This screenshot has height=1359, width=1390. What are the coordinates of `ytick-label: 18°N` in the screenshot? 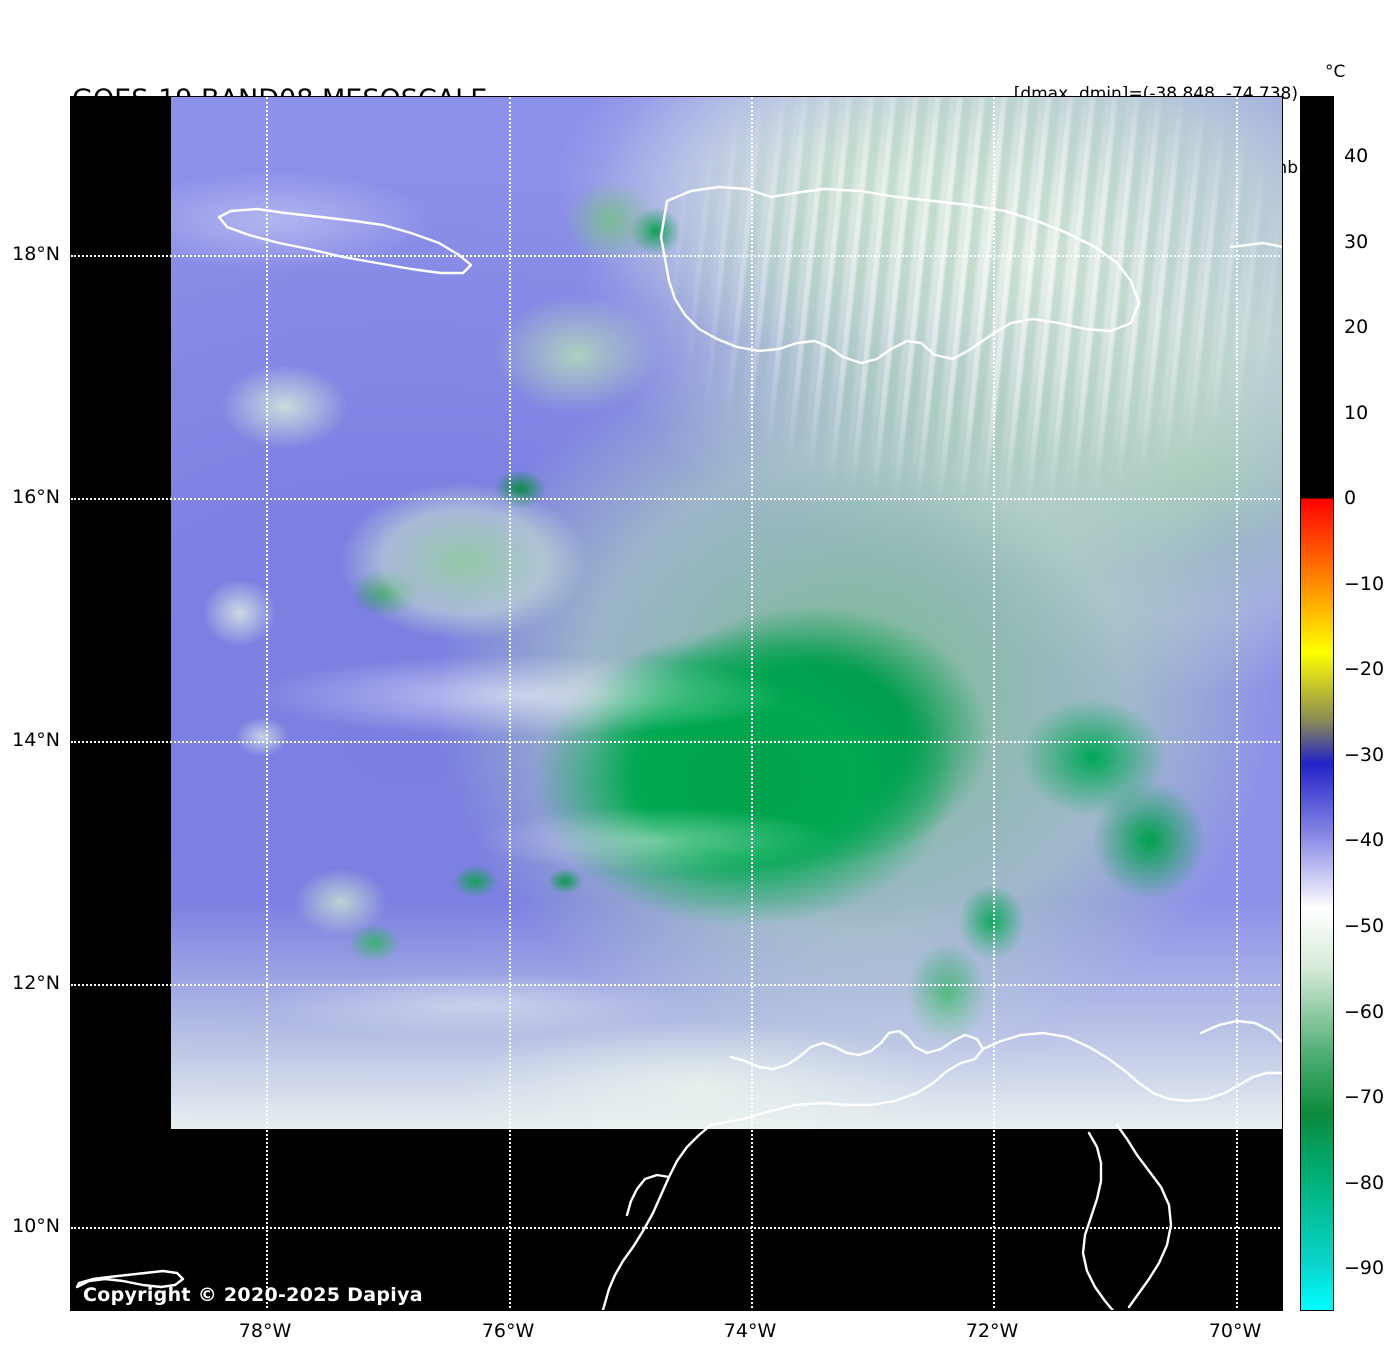 It's located at (36, 254).